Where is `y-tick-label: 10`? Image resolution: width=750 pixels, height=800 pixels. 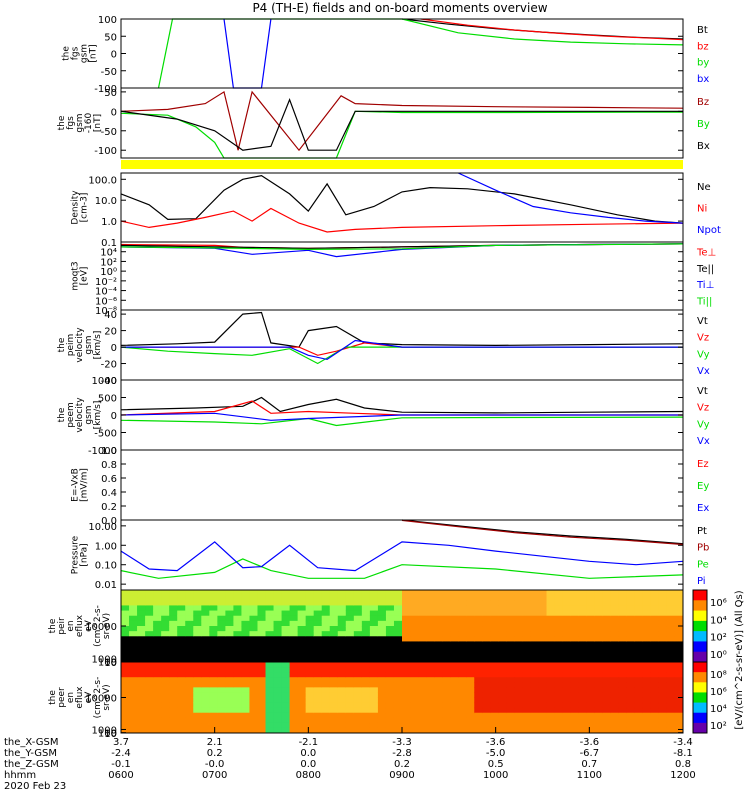
y-tick-label: 10 is located at coordinates (110, 734).